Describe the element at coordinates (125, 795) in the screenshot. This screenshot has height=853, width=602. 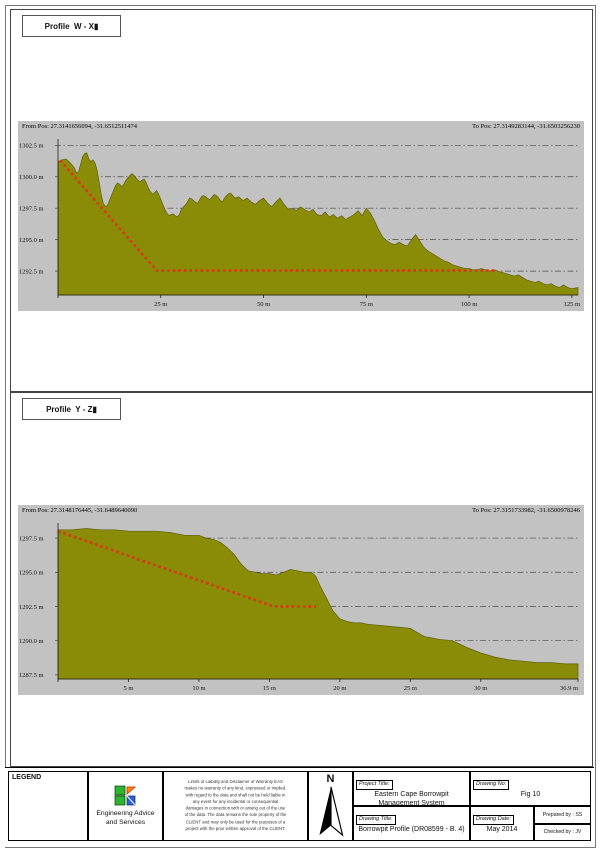
I see `eas-logo-icon` at that location.